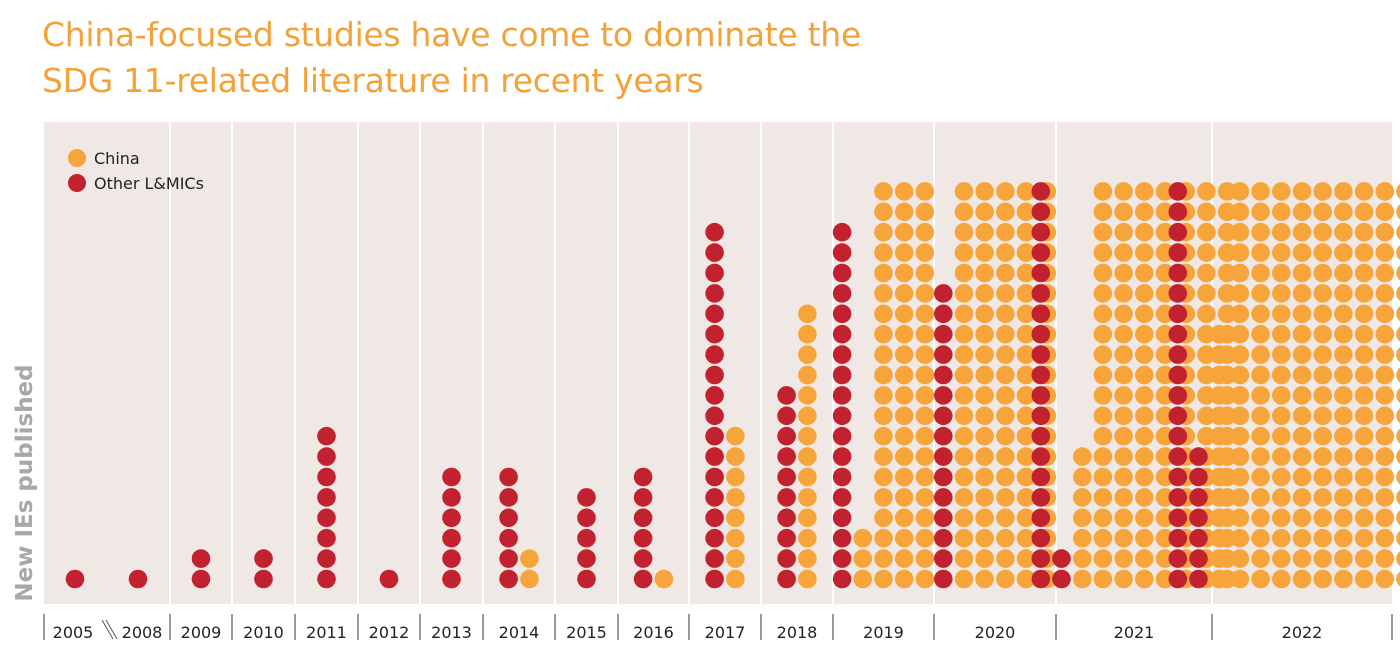 This screenshot has width=1400, height=667. Describe the element at coordinates (451, 579) in the screenshot. I see `dot-other-2013` at that location.